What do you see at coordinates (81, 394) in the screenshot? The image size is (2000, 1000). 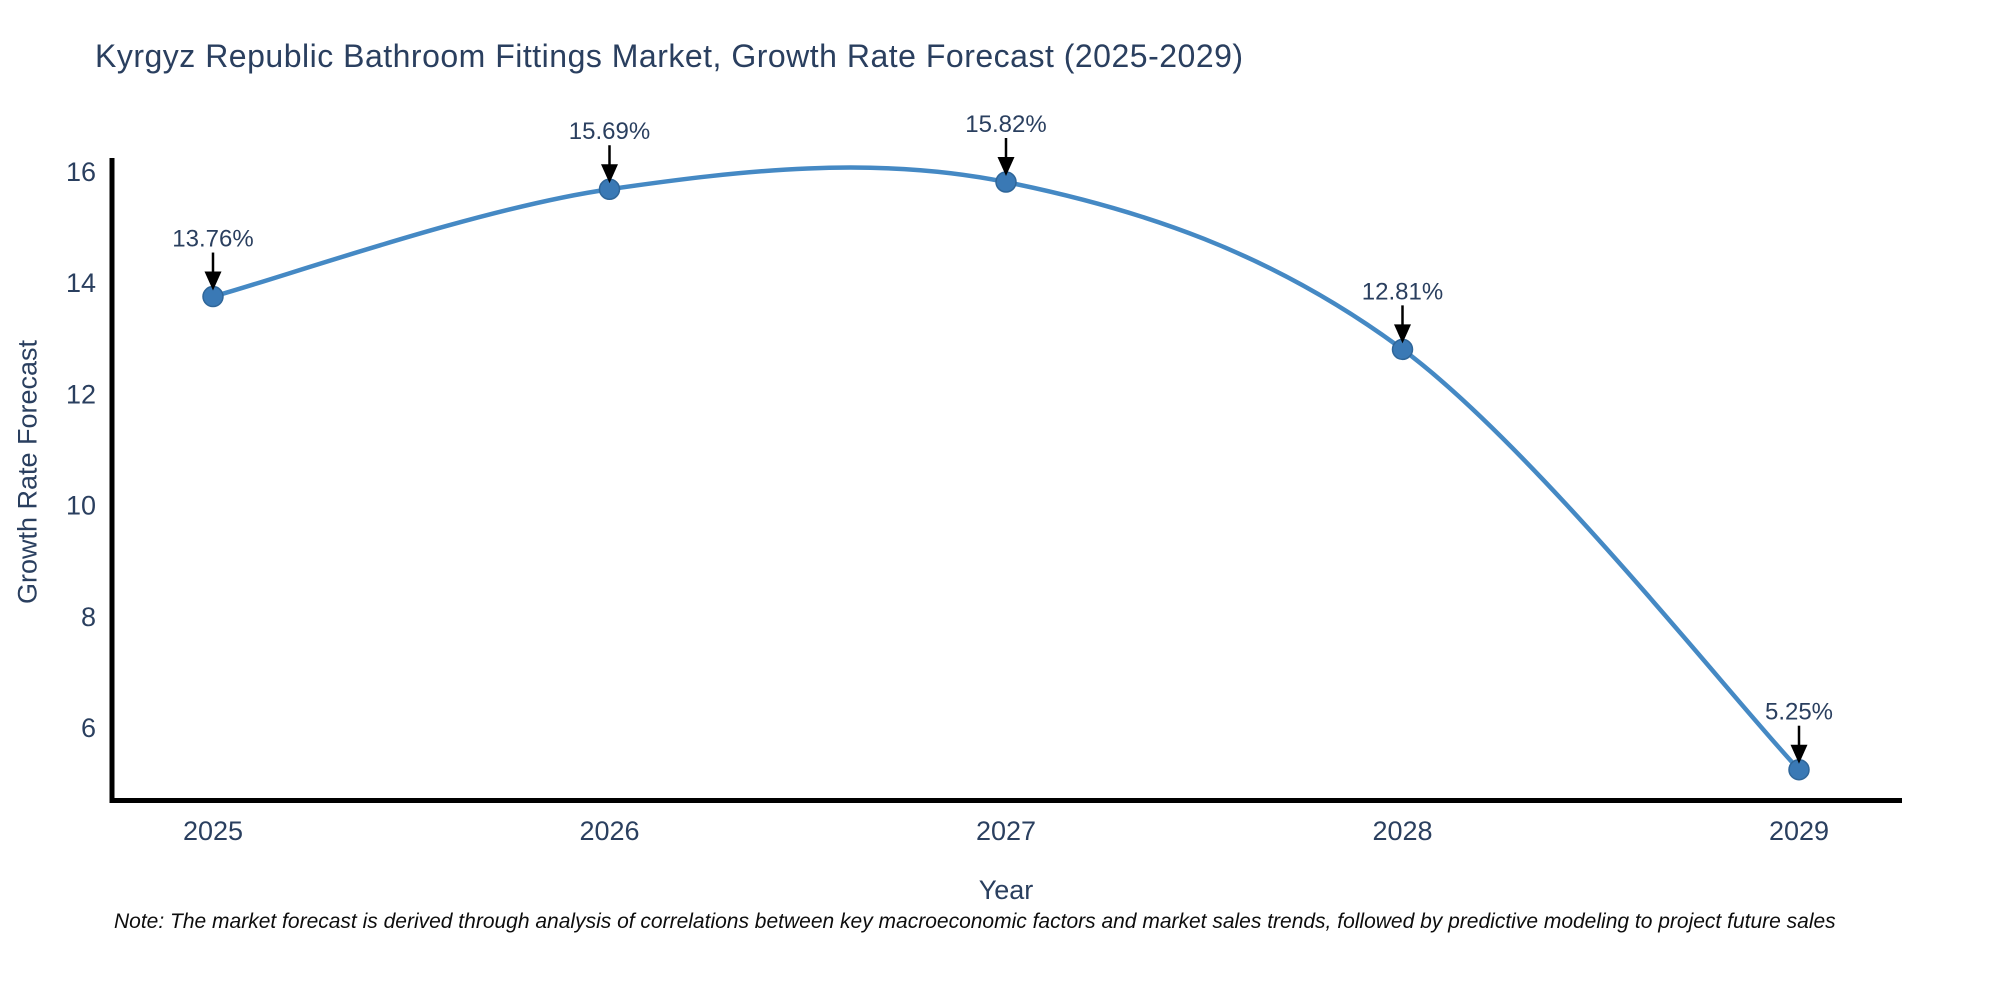 I see `y-tick-label: 12` at bounding box center [81, 394].